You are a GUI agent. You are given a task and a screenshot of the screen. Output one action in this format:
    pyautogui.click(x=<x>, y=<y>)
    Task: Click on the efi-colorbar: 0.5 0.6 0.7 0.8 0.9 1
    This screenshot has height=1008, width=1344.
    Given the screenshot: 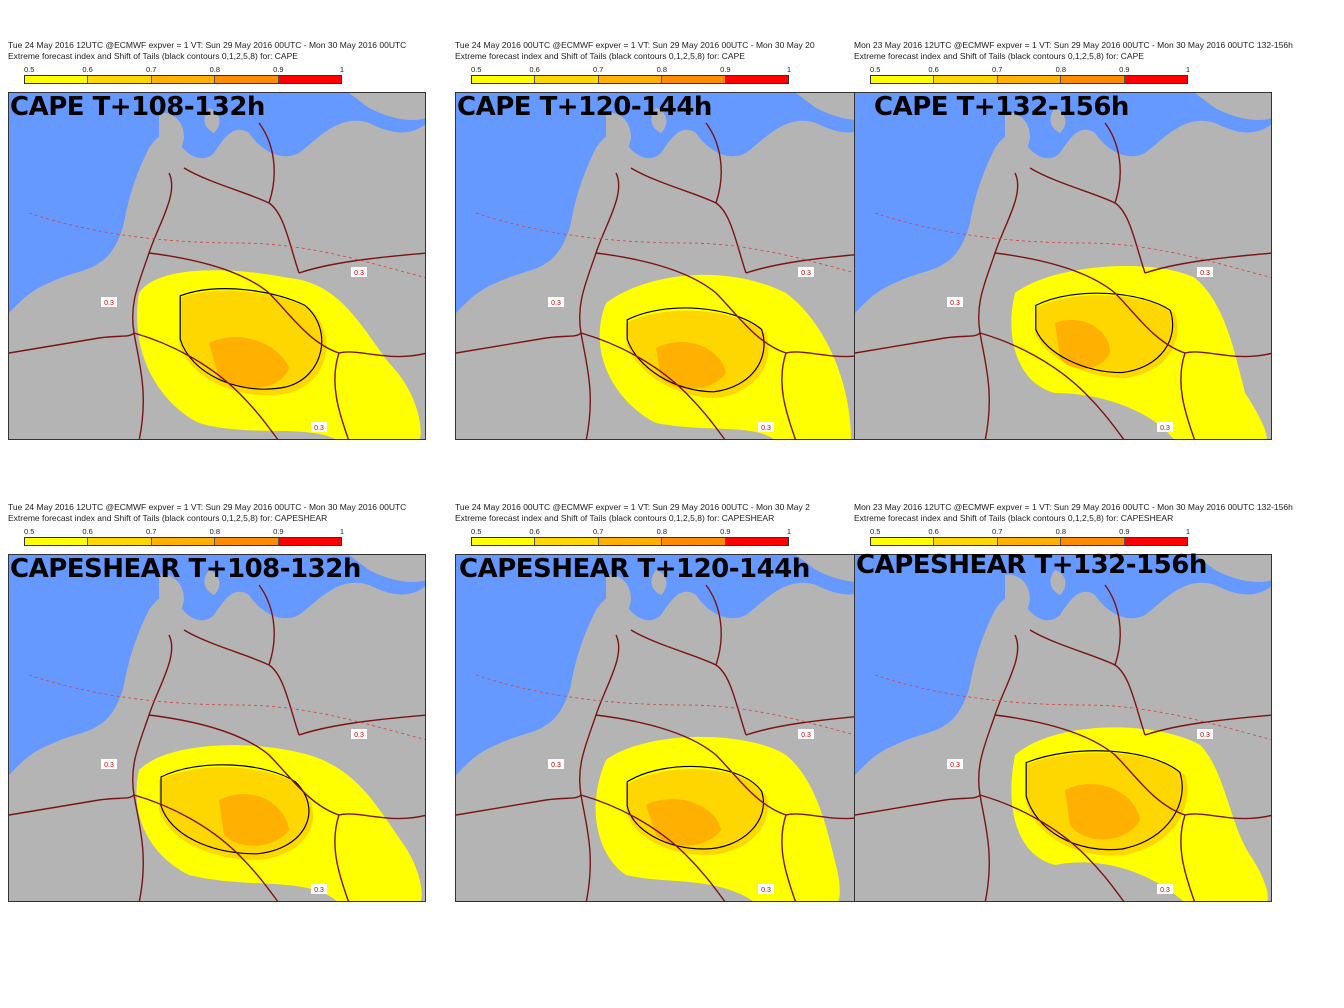 What is the action you would take?
    pyautogui.click(x=184, y=76)
    